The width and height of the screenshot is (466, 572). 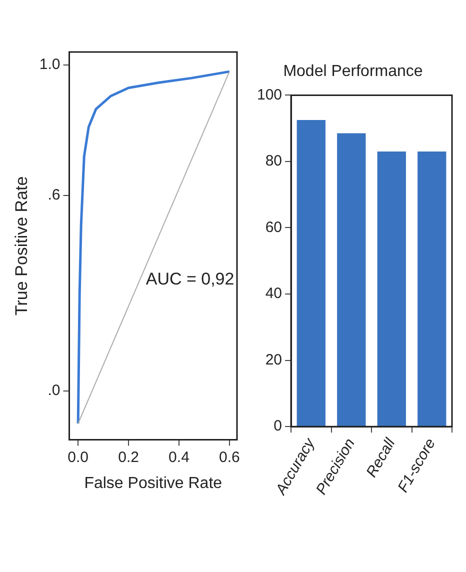 I want to click on x-tick-label: 0.0, so click(x=78, y=457).